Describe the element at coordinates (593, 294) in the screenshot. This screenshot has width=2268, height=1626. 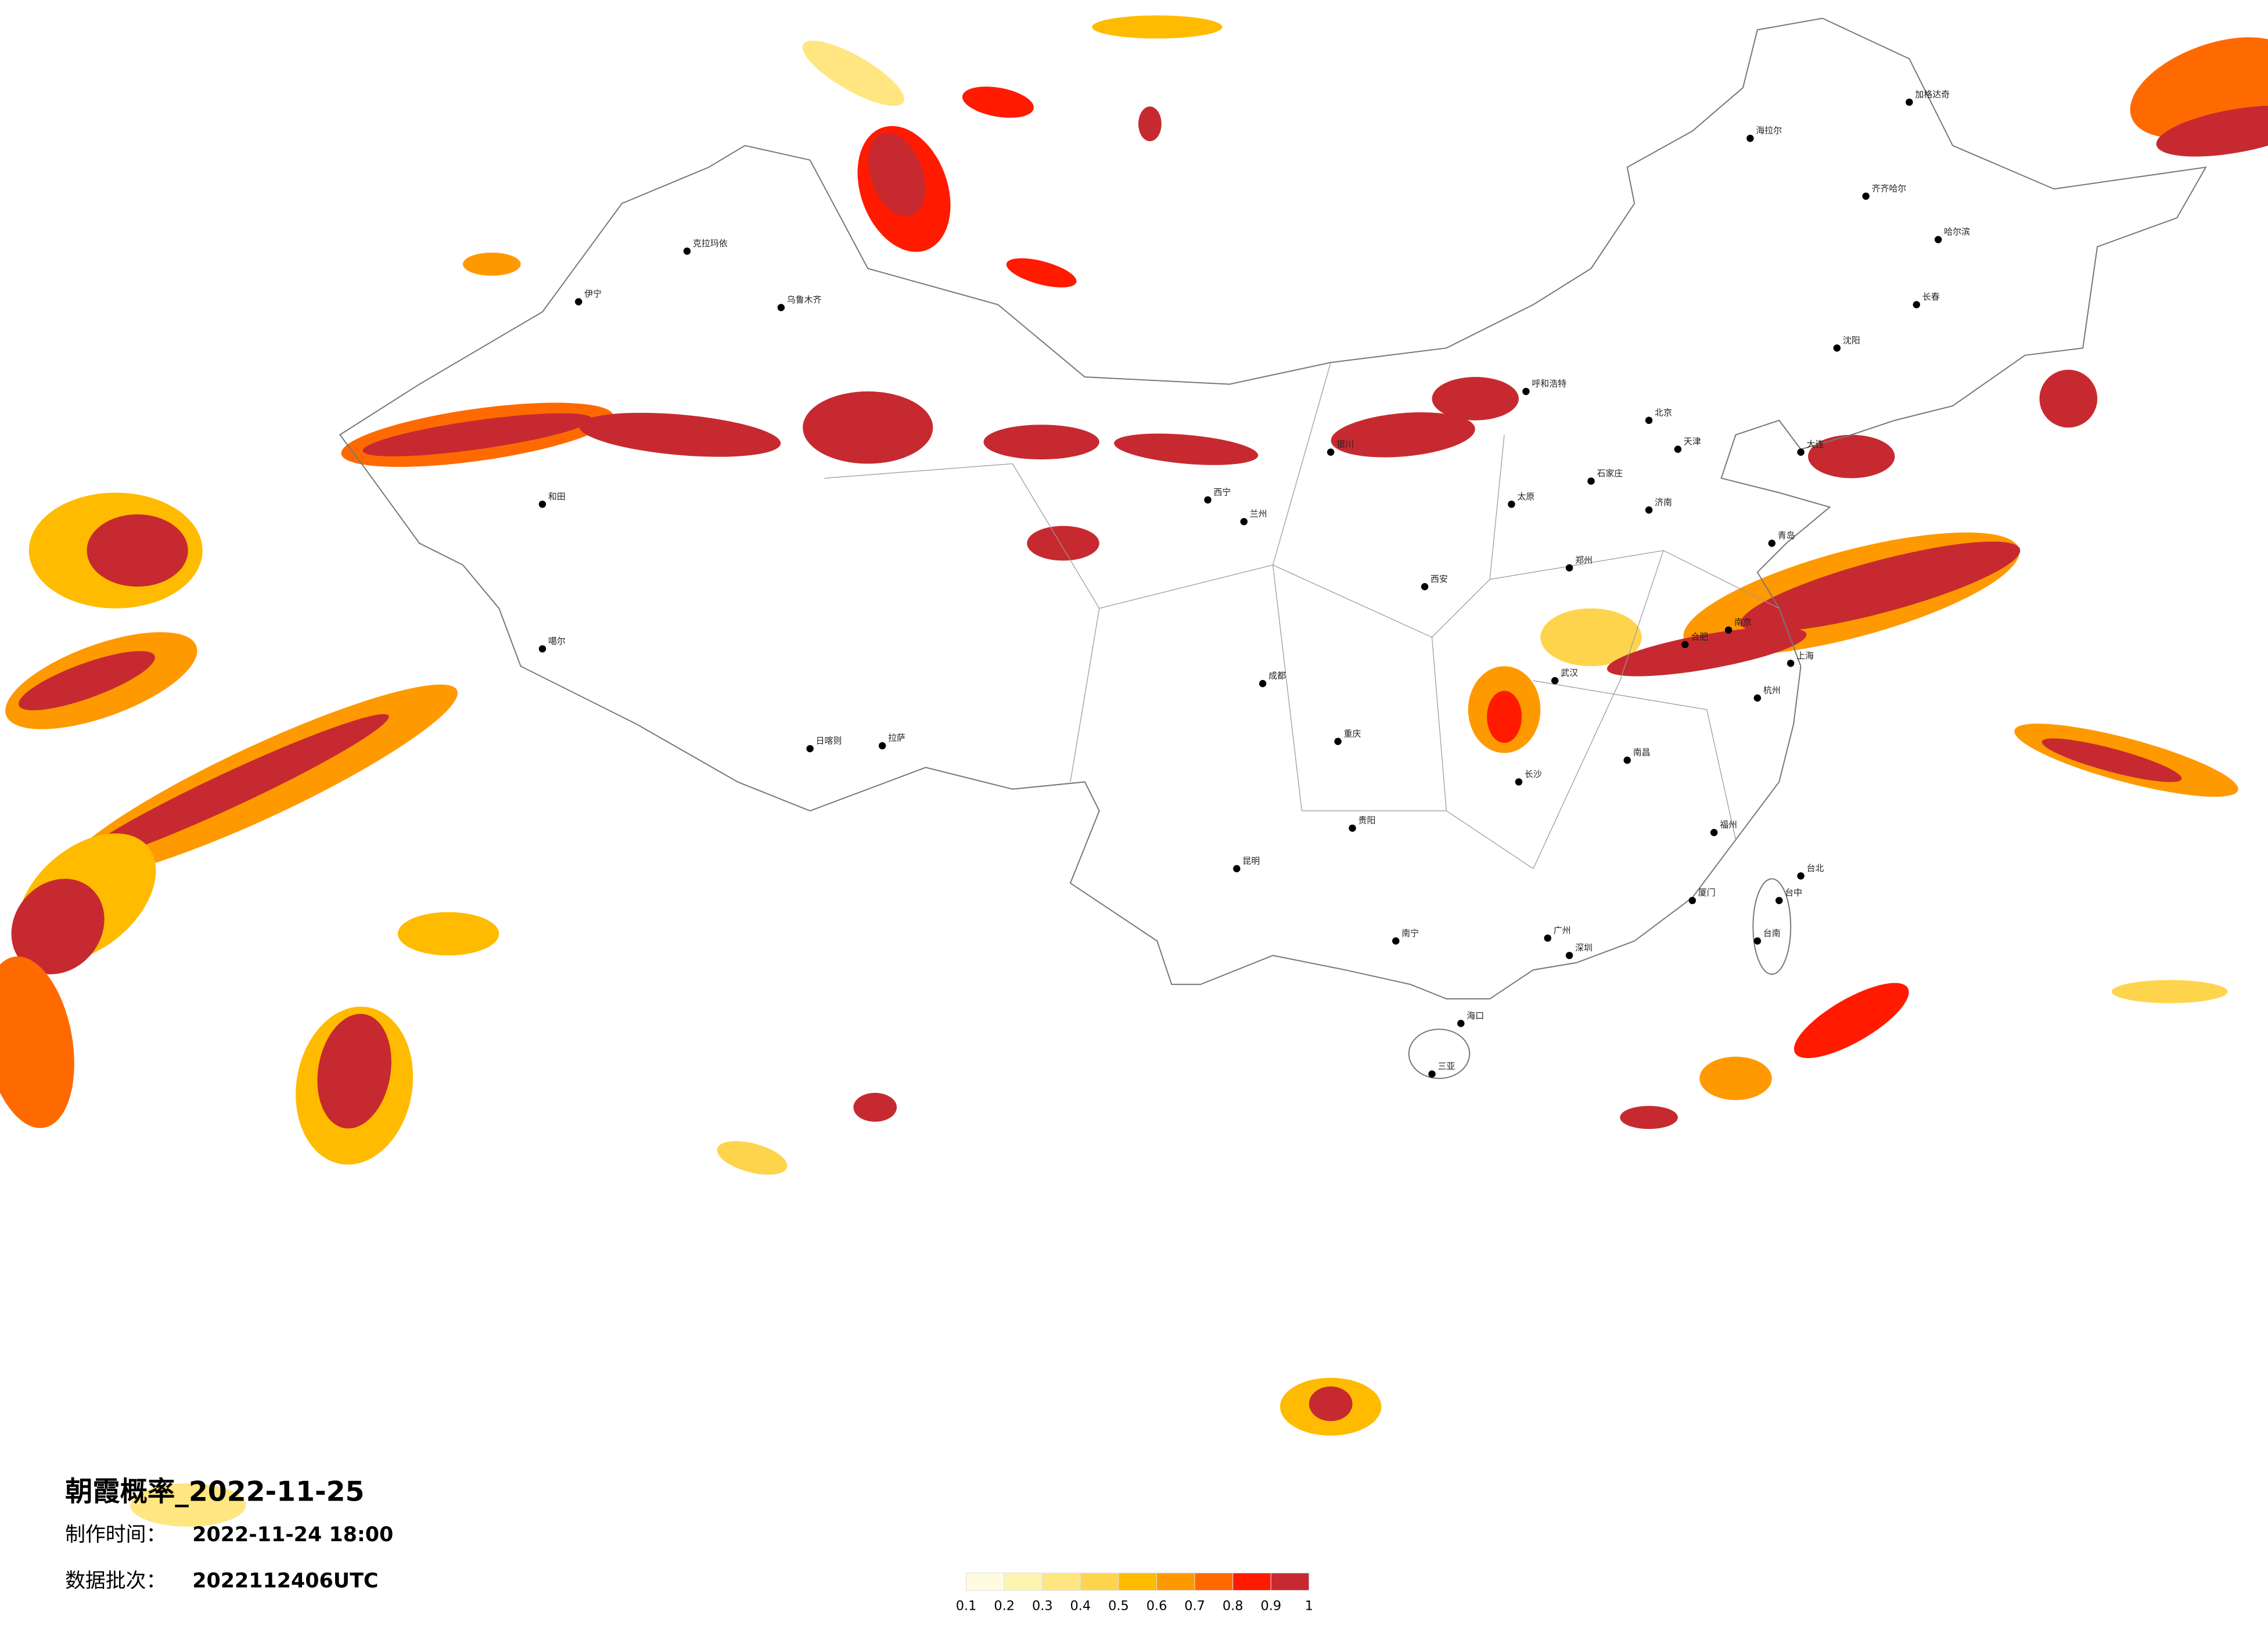
I see `city-label: 伊宁` at that location.